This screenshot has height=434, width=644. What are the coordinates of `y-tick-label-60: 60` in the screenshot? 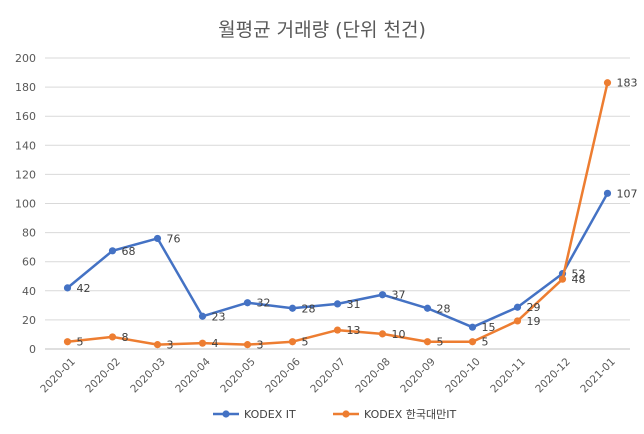 It's located at (29, 262).